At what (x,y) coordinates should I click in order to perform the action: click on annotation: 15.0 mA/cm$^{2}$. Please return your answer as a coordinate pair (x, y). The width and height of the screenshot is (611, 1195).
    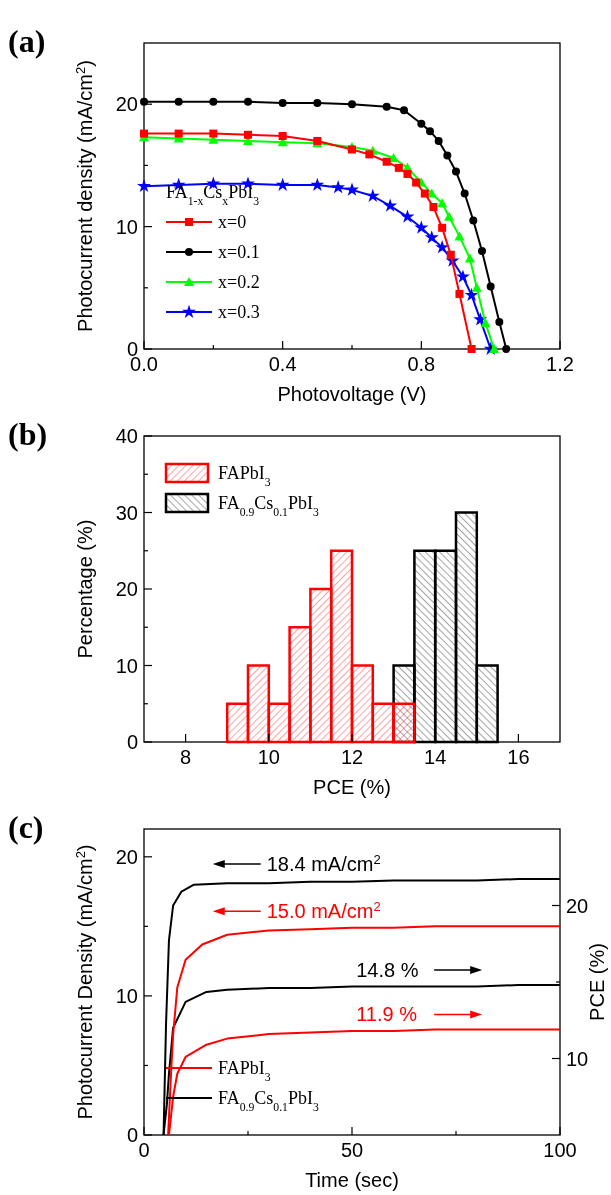
    Looking at the image, I should click on (323, 910).